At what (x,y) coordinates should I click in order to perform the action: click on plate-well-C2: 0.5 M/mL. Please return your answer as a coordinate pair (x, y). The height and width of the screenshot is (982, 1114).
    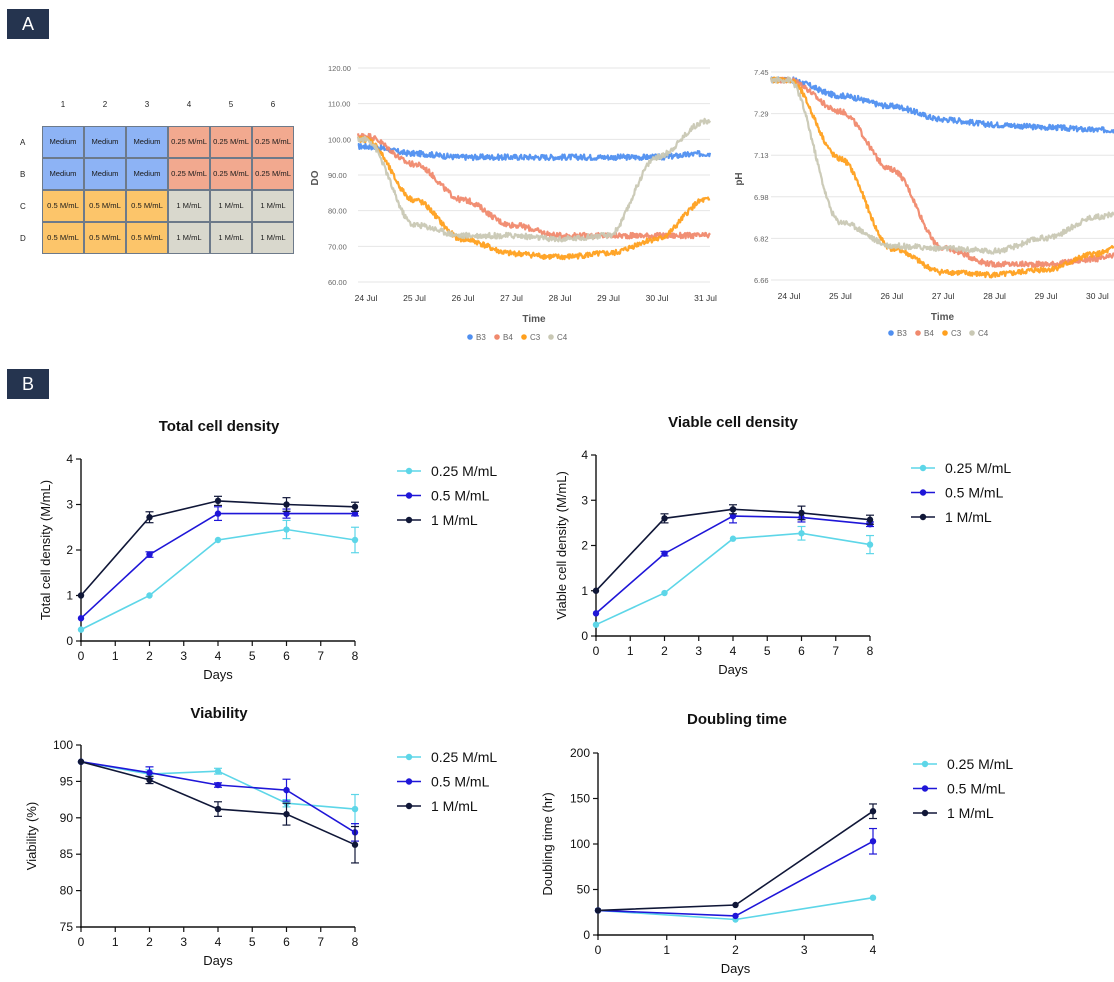
    Looking at the image, I should click on (105, 206).